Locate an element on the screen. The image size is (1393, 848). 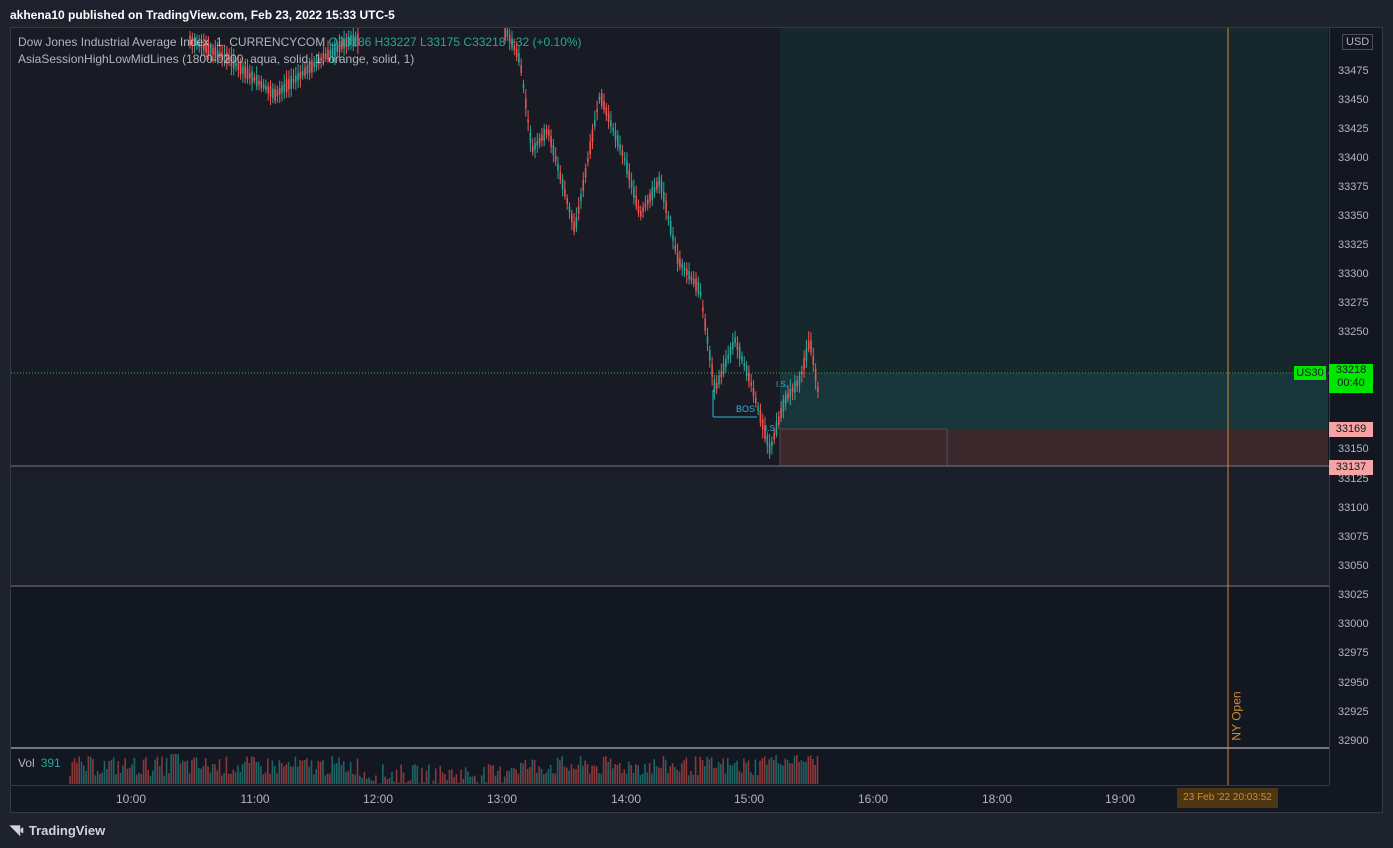
price-axis: USD is located at coordinates (1356, 406).